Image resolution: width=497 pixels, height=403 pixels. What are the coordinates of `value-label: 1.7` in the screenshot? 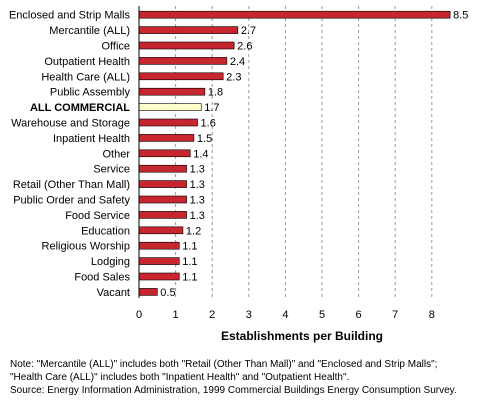 It's located at (211, 108).